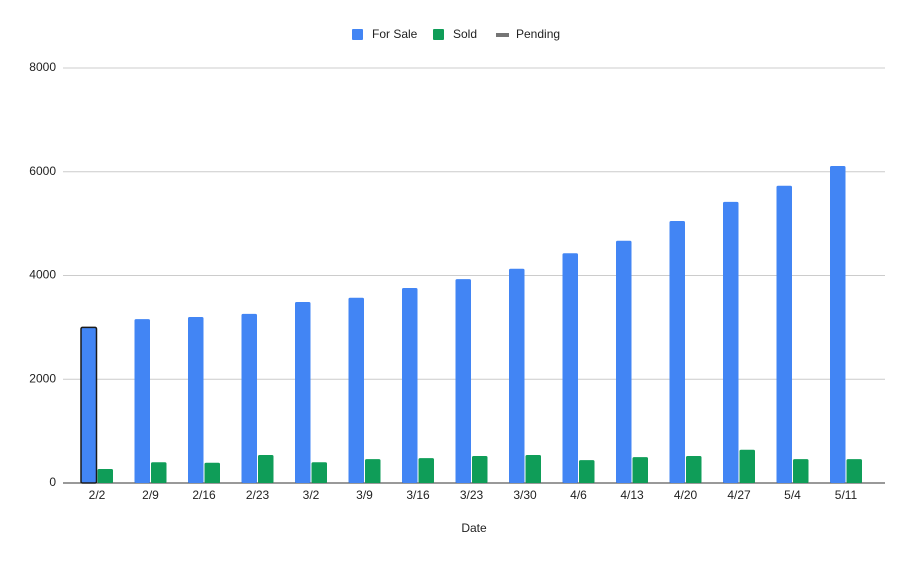  I want to click on legend-label: Sold, so click(465, 34).